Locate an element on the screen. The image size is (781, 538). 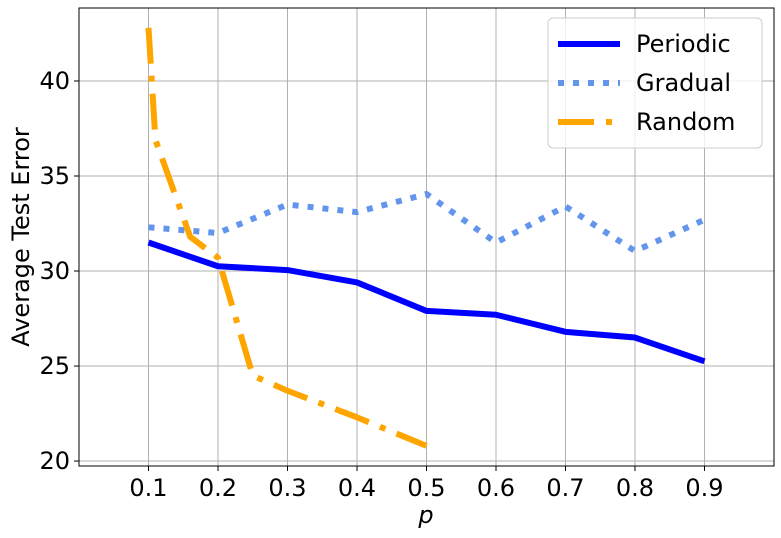
x-tick-label: 0.6 is located at coordinates (496, 488).